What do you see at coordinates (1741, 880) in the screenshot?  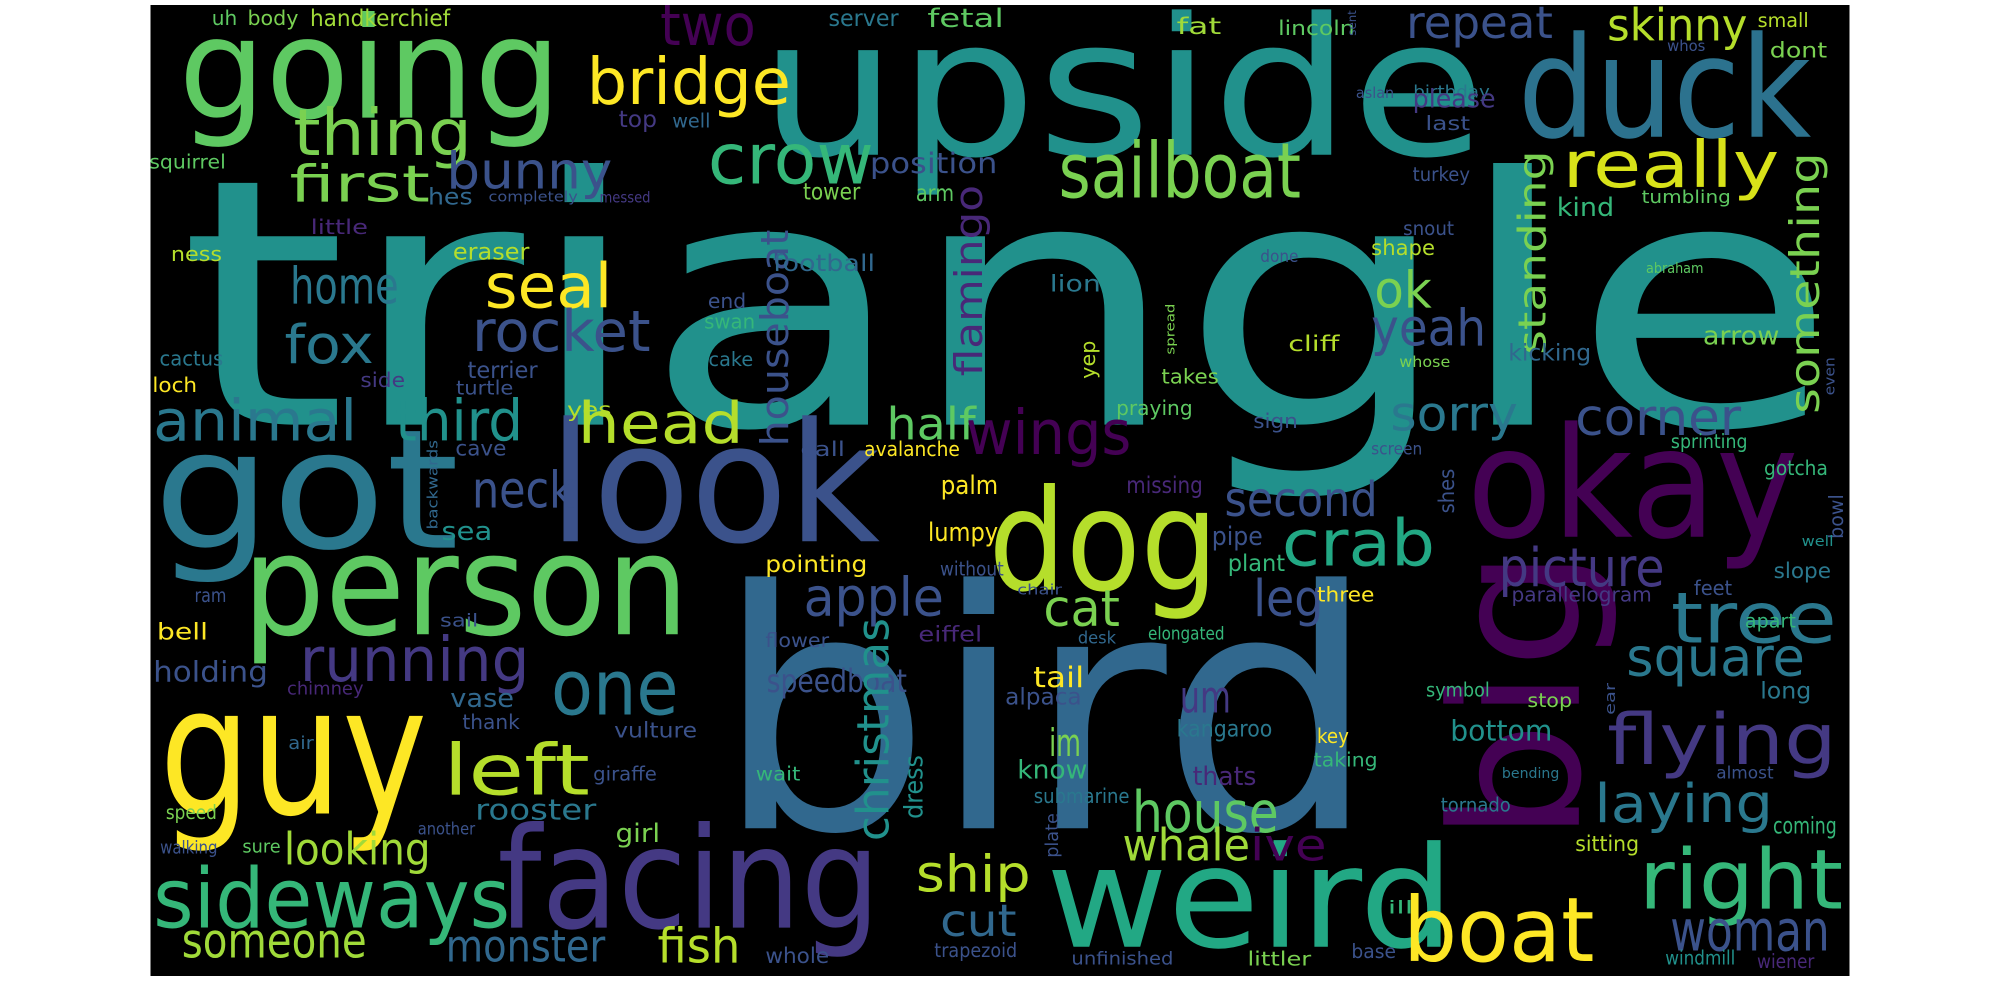 I see `word: right` at bounding box center [1741, 880].